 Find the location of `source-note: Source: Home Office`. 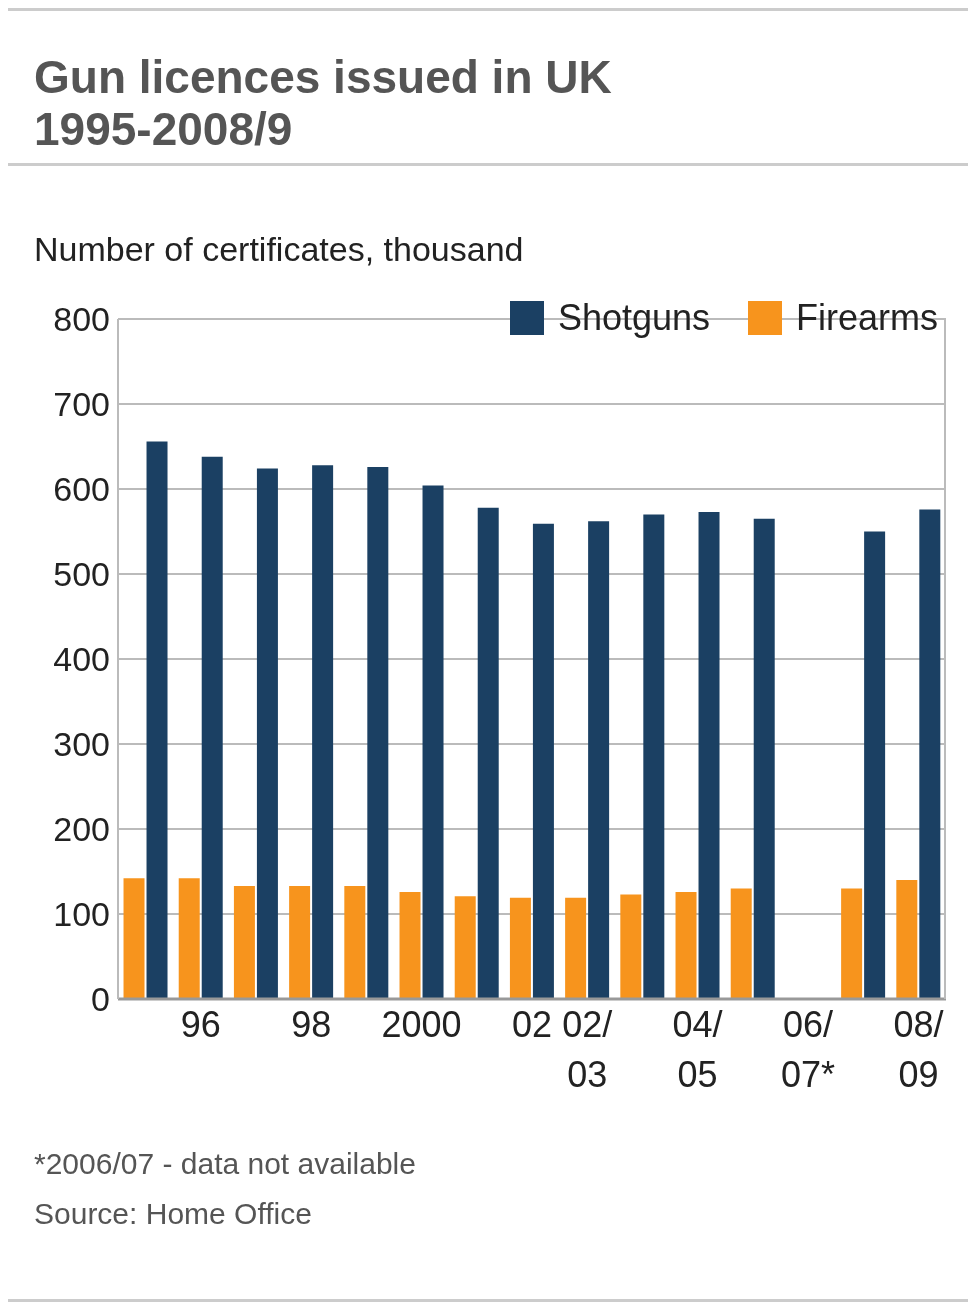

source-note: Source: Home Office is located at coordinates (173, 1214).